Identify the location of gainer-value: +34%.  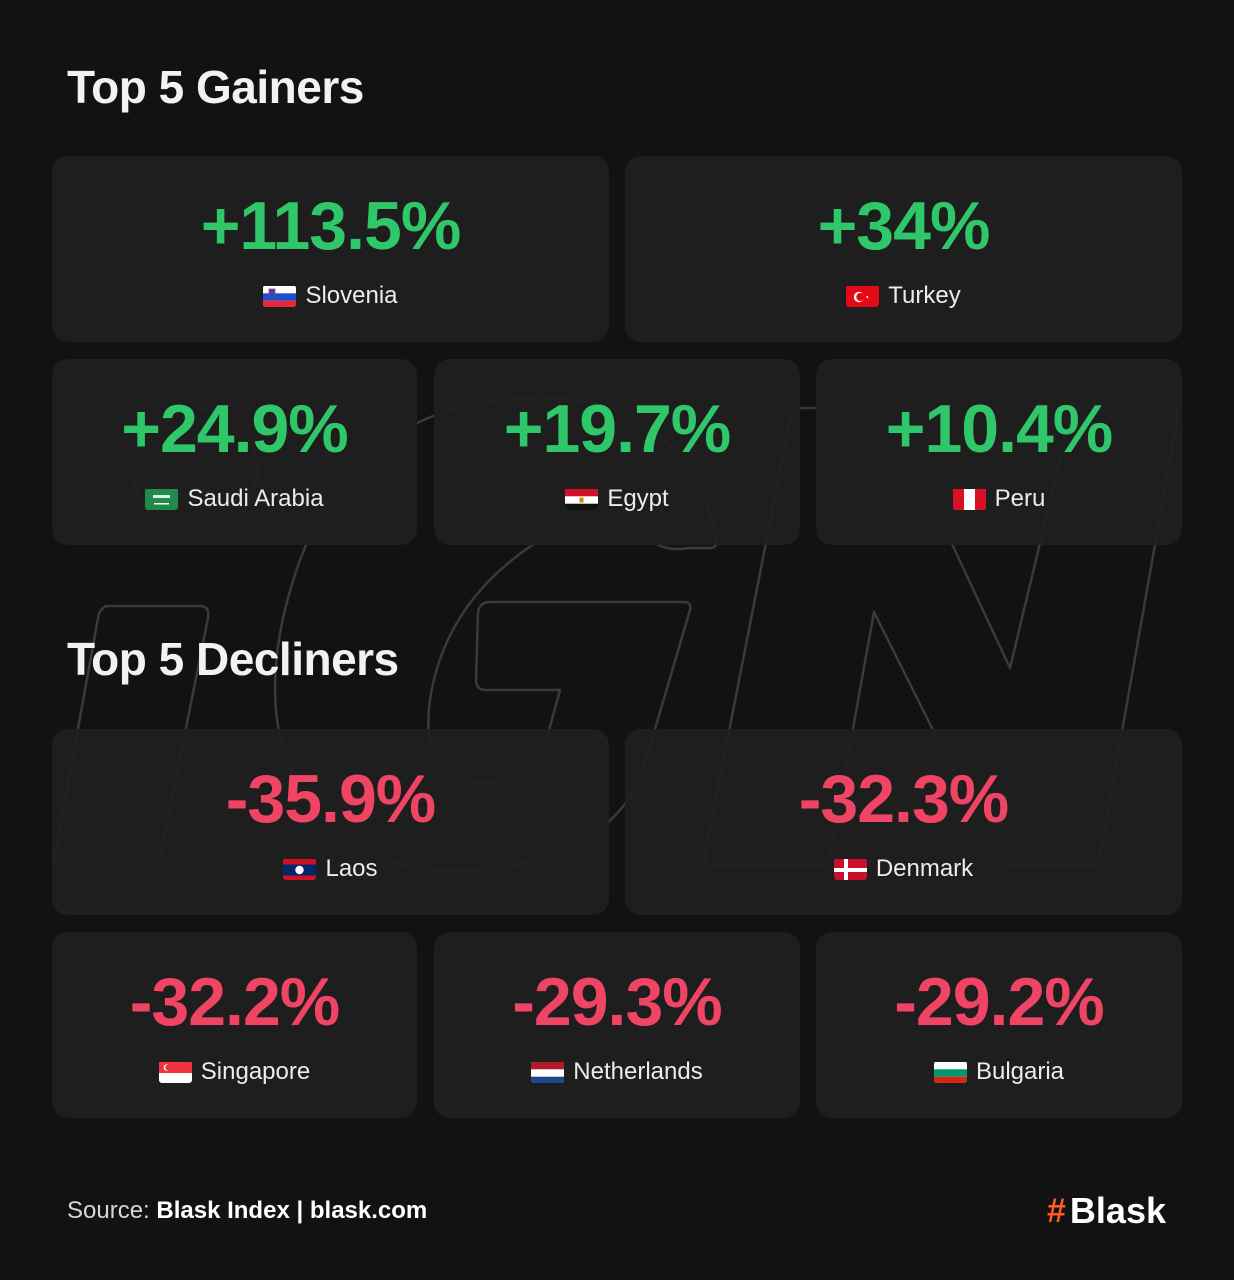
(904, 226).